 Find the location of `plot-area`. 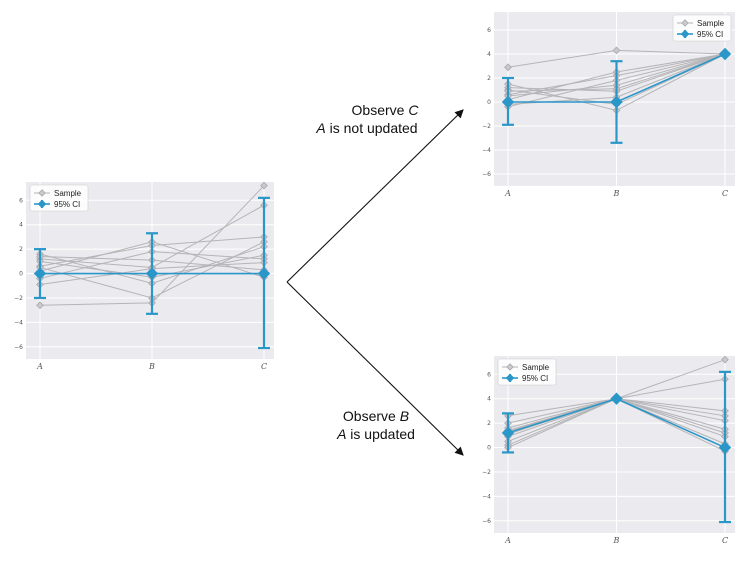

plot-area is located at coordinates (614, 444).